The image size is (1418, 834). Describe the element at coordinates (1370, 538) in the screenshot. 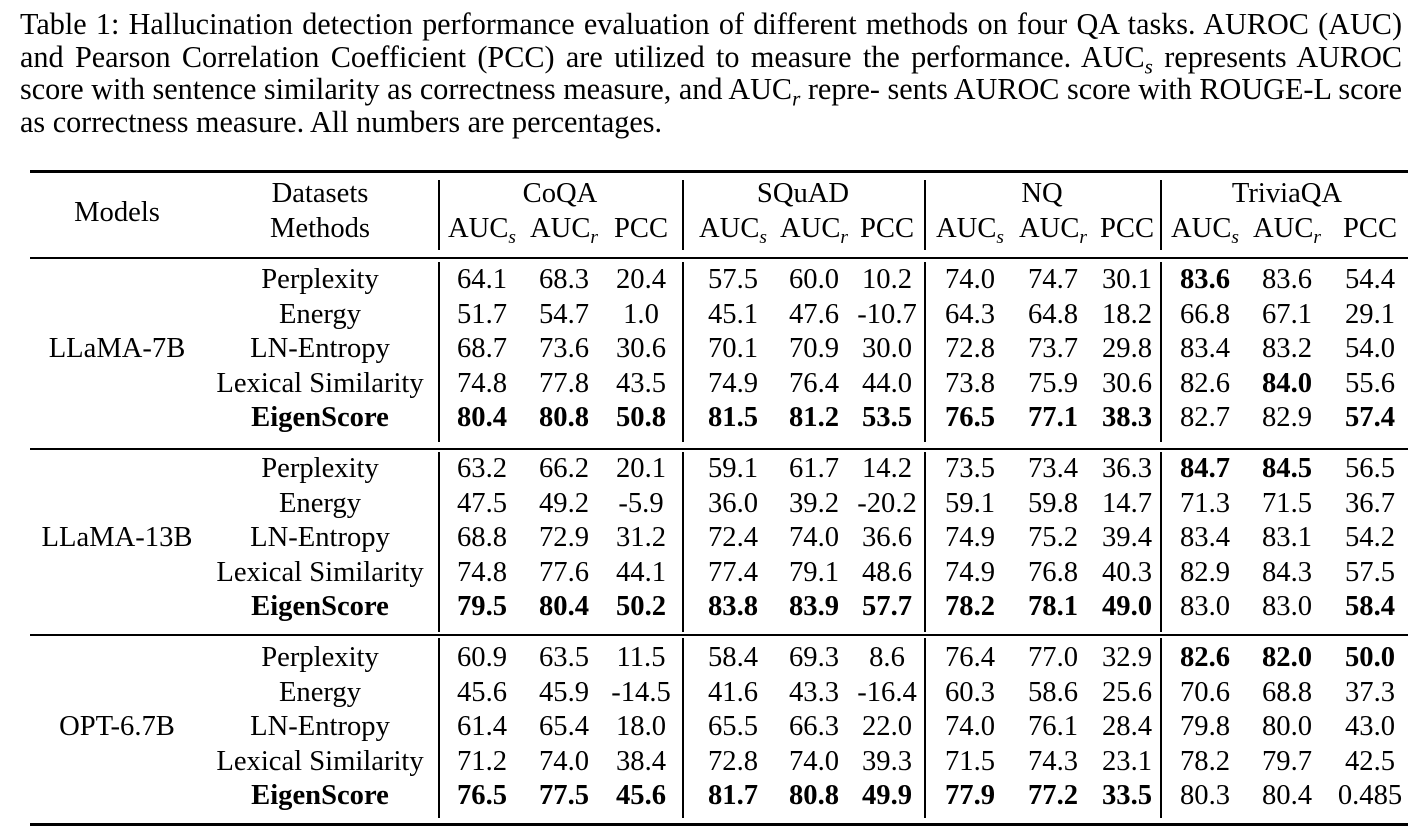

I see `table-cell: 54.2` at that location.